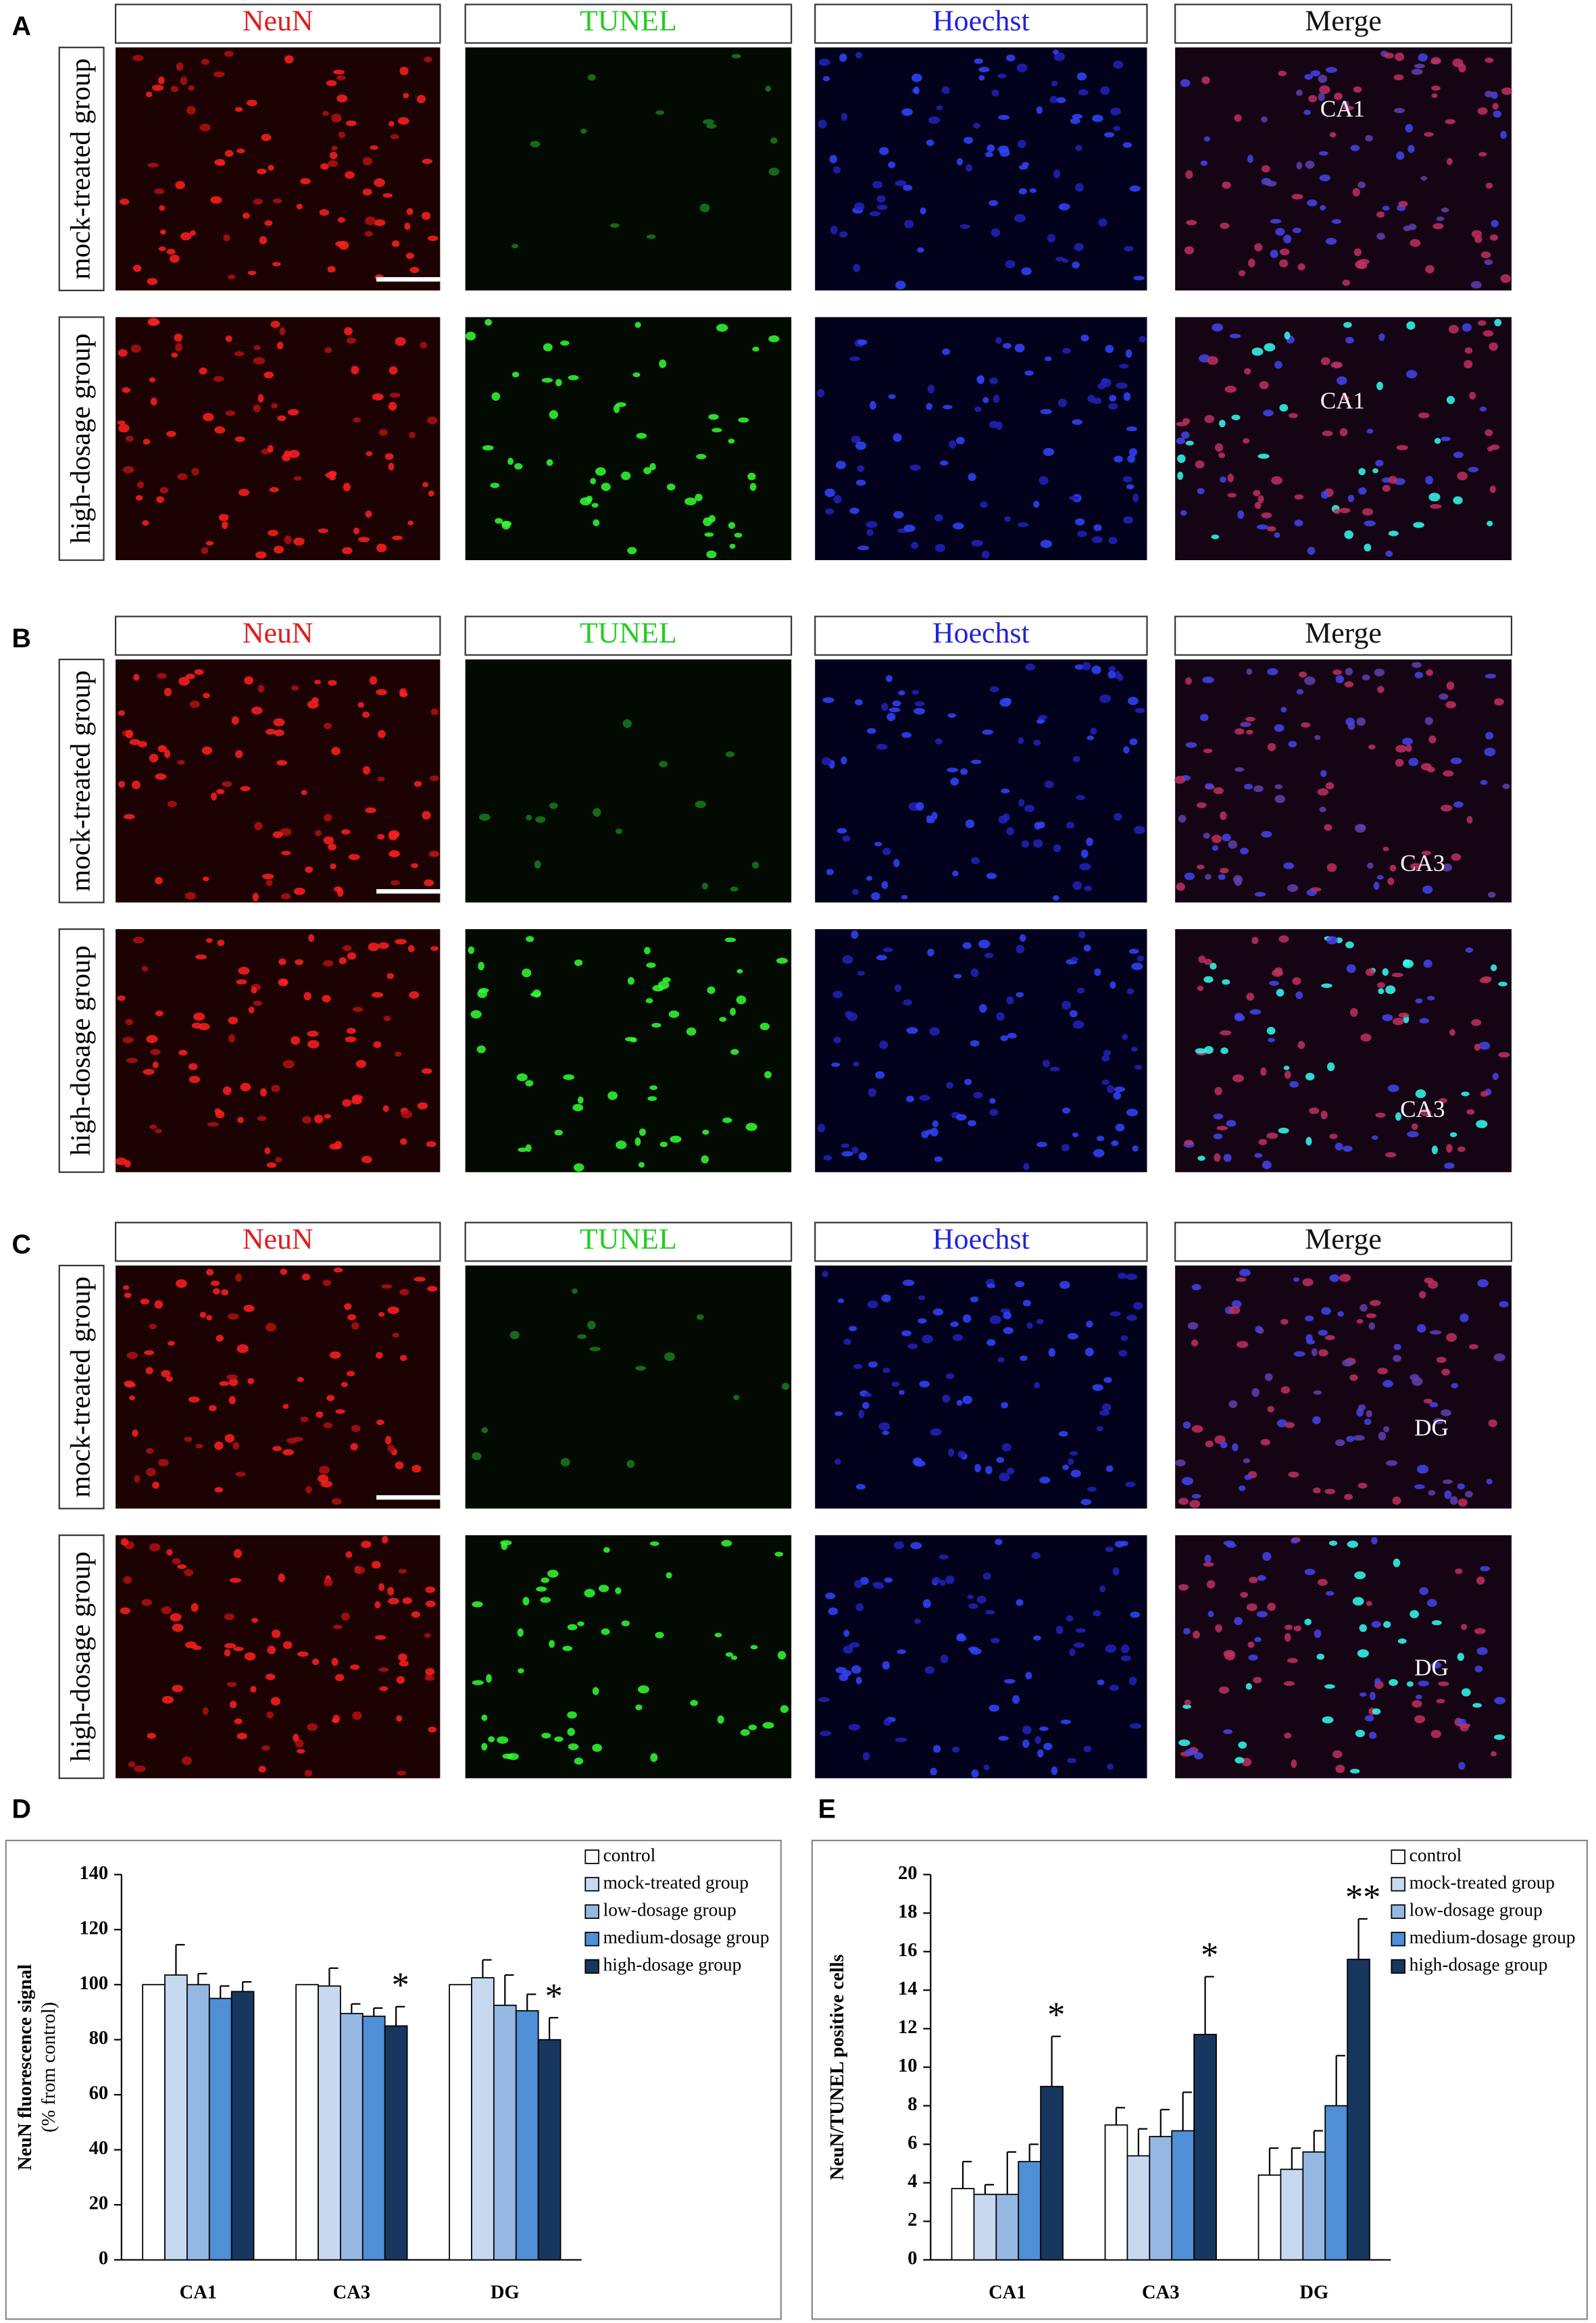 This screenshot has width=1596, height=2323. Describe the element at coordinates (981, 23) in the screenshot. I see `column-header-box` at that location.